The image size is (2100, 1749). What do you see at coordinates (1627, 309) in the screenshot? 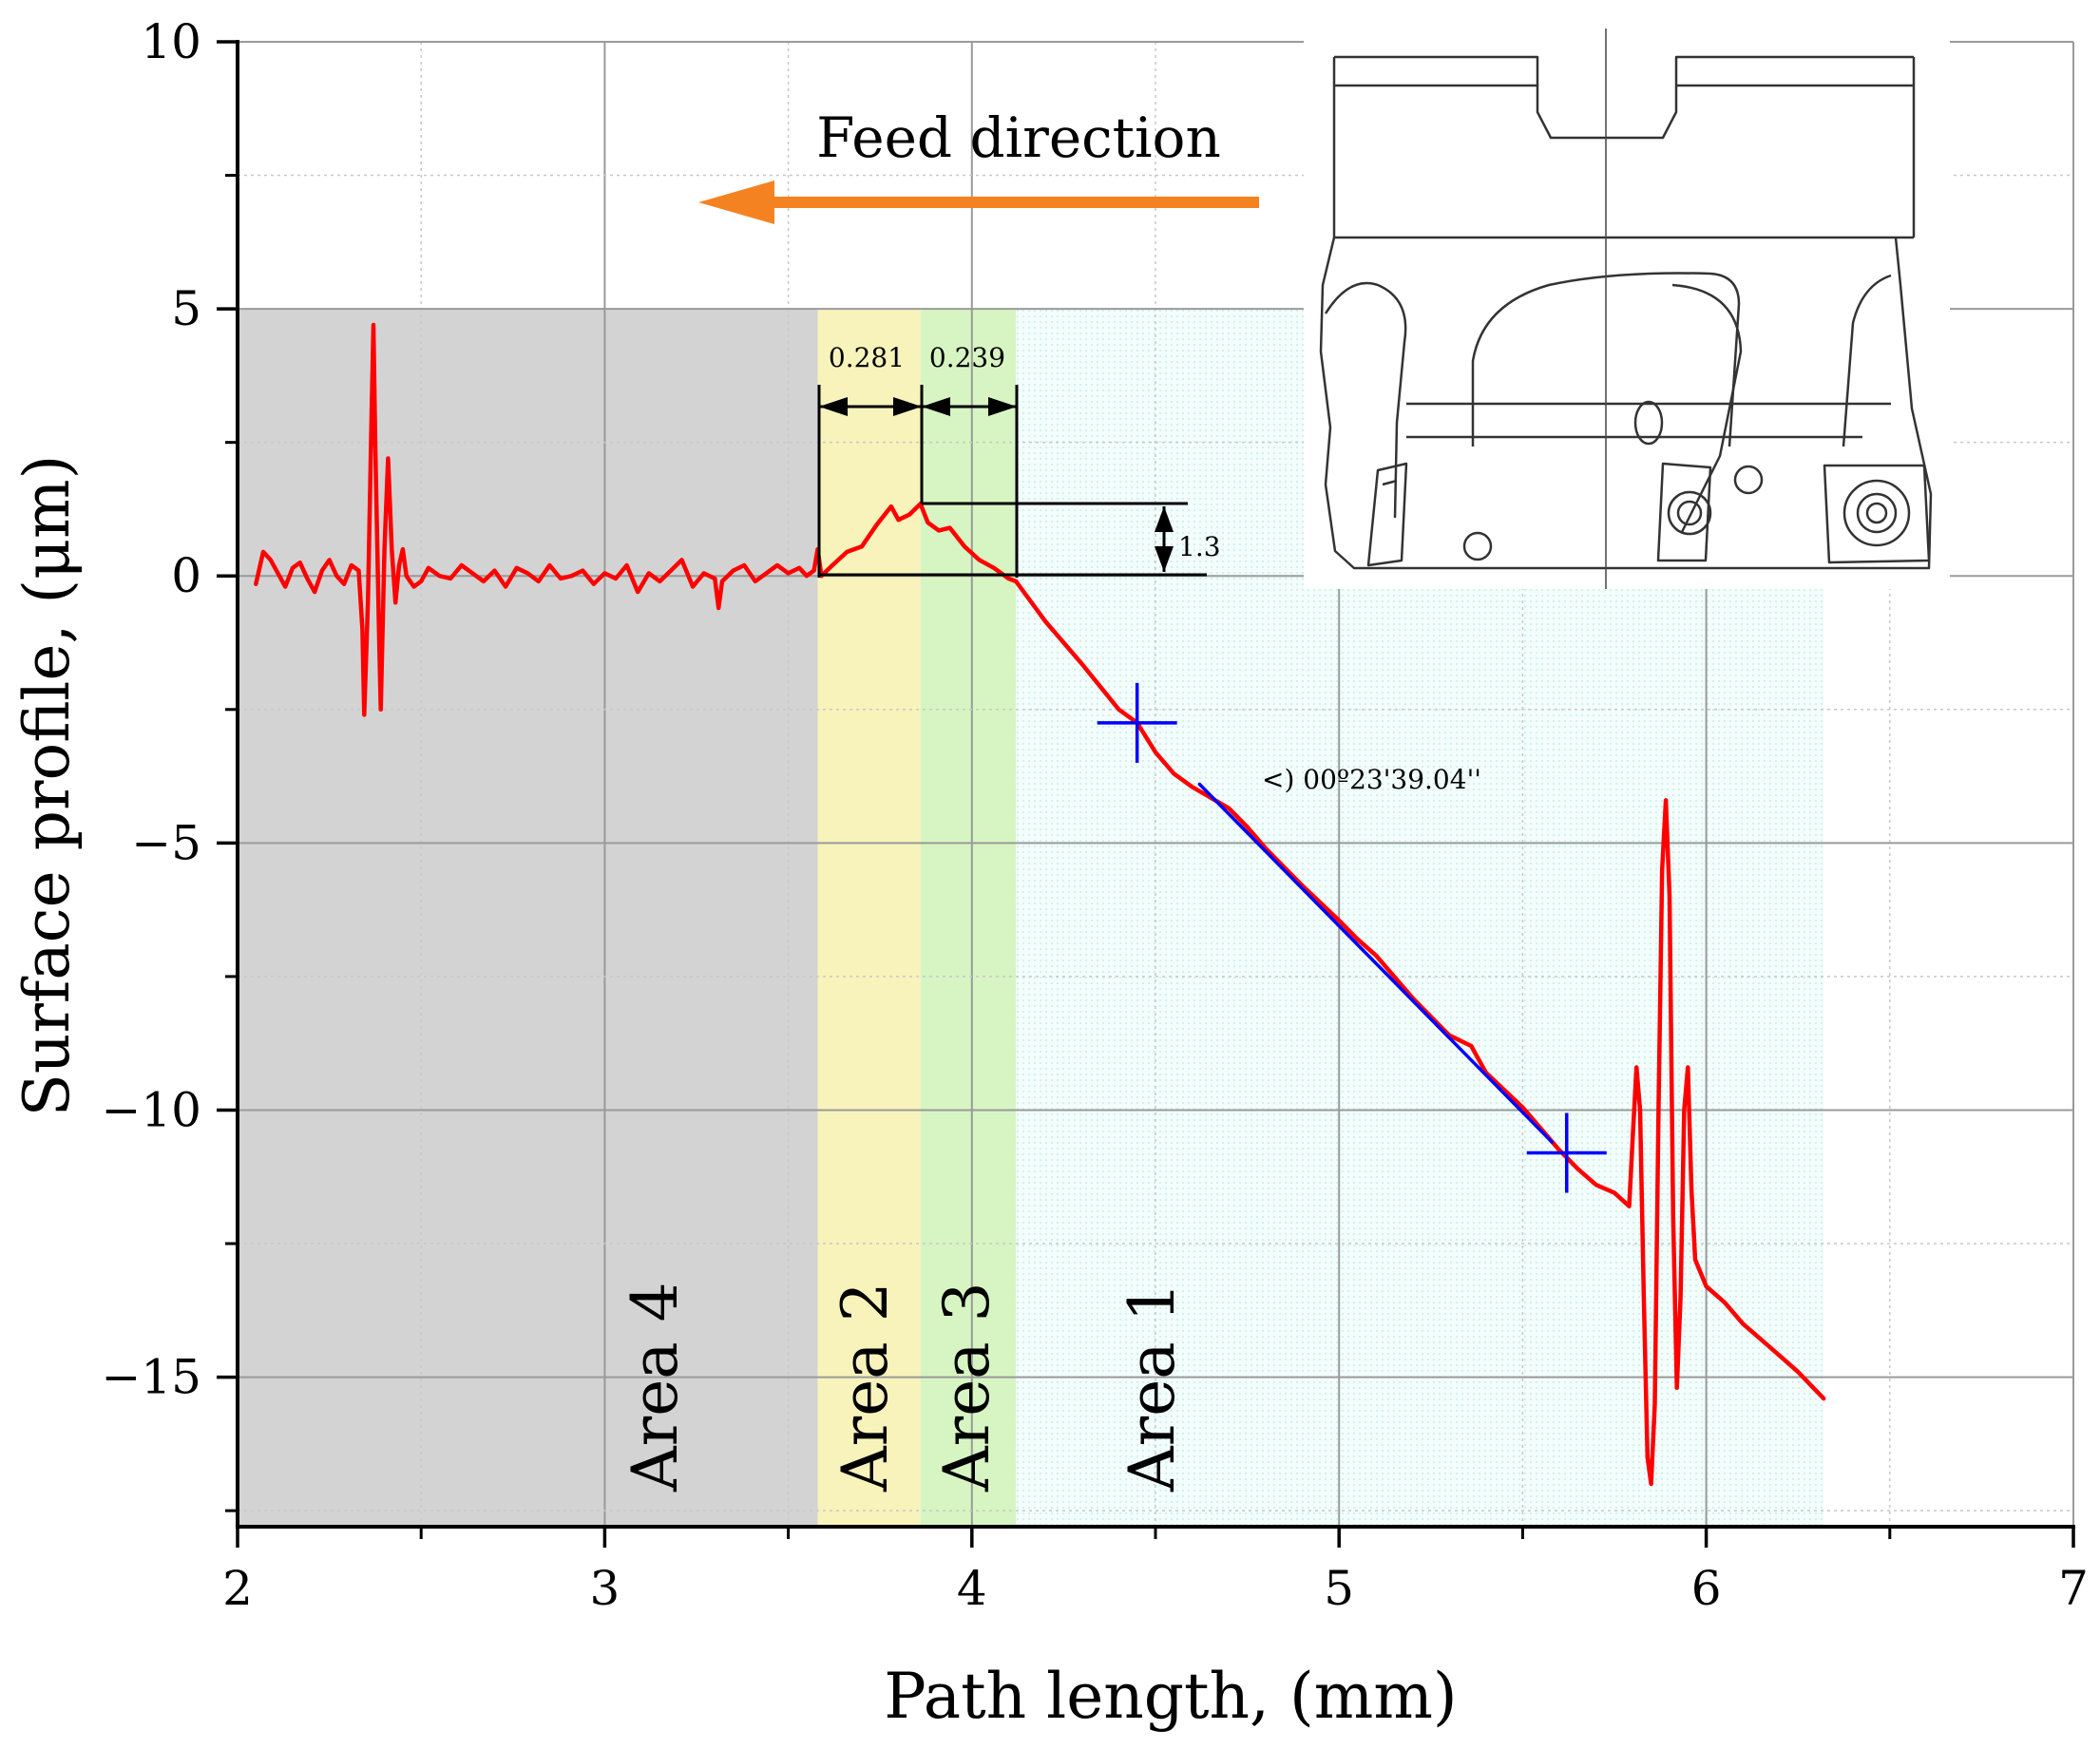
I see `milling-cutter-illustration` at bounding box center [1627, 309].